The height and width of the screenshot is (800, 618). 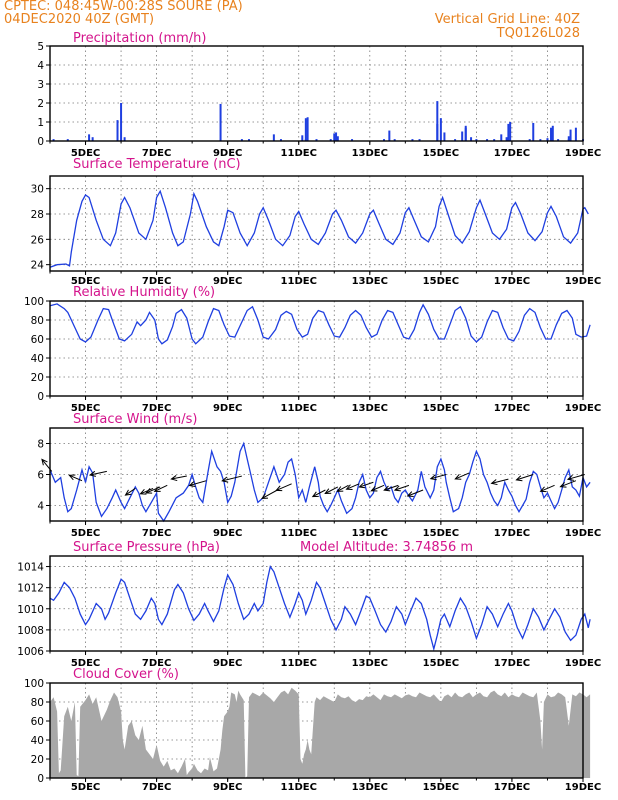 I want to click on y-tick-label: 1014, so click(x=30, y=568).